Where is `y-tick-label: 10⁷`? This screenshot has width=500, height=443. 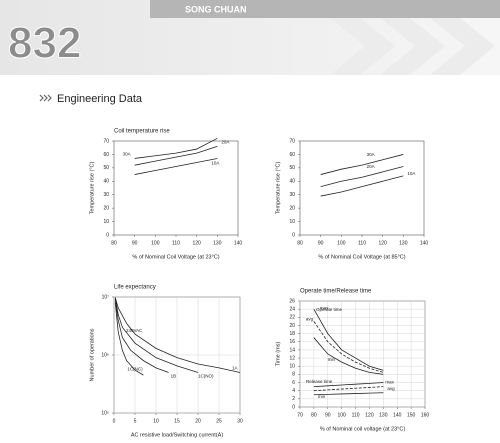
y-tick-label: 10⁷ is located at coordinates (106, 297).